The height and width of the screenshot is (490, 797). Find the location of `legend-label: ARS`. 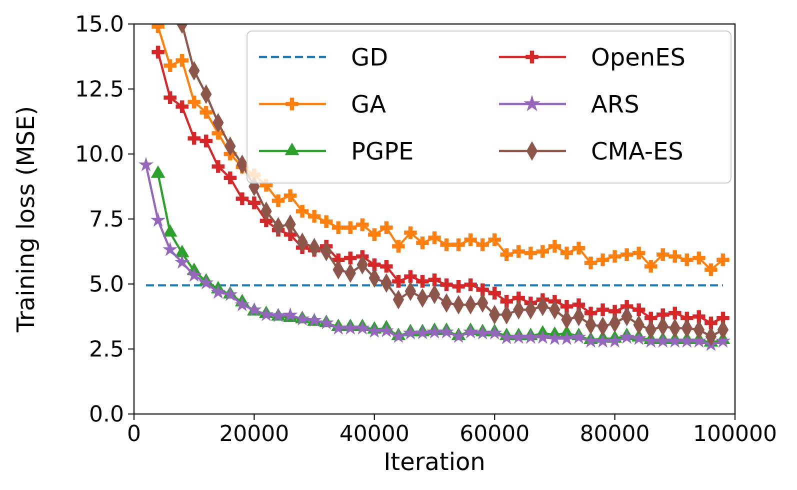

legend-label: ARS is located at coordinates (615, 104).